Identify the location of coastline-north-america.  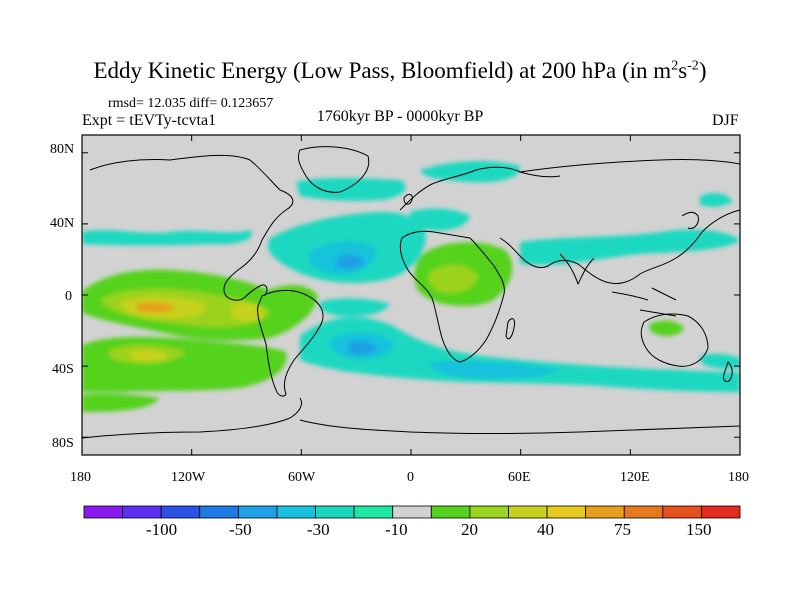
(191, 227).